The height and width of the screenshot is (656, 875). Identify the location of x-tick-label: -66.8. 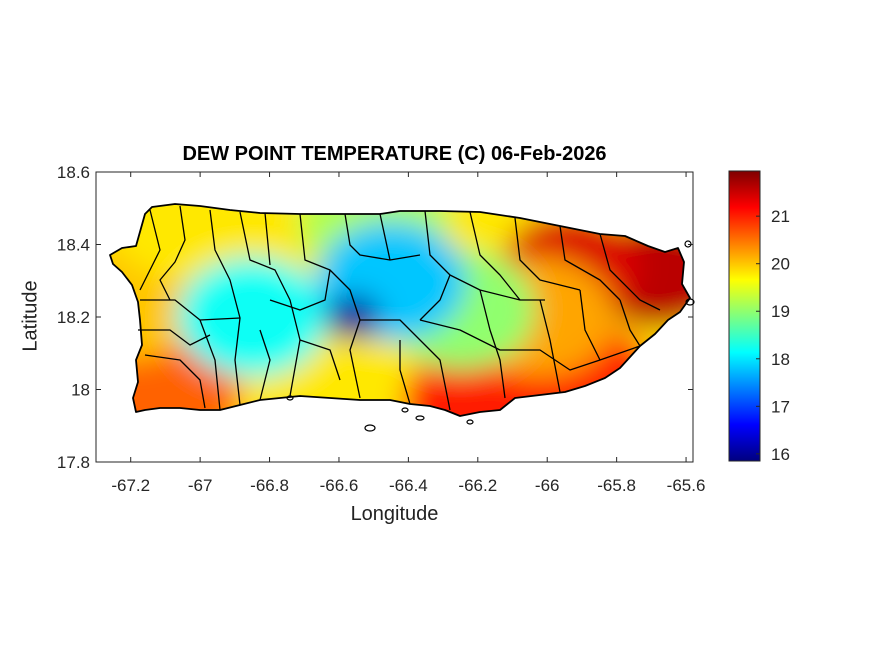
(269, 485).